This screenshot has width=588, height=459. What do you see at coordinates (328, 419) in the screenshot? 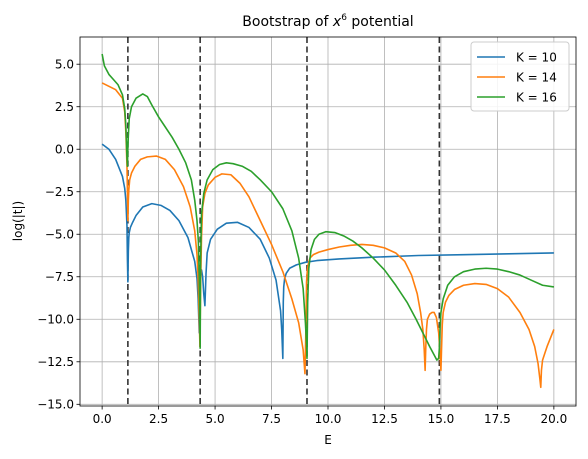
I see `x-tick-label: 10.0` at bounding box center [328, 419].